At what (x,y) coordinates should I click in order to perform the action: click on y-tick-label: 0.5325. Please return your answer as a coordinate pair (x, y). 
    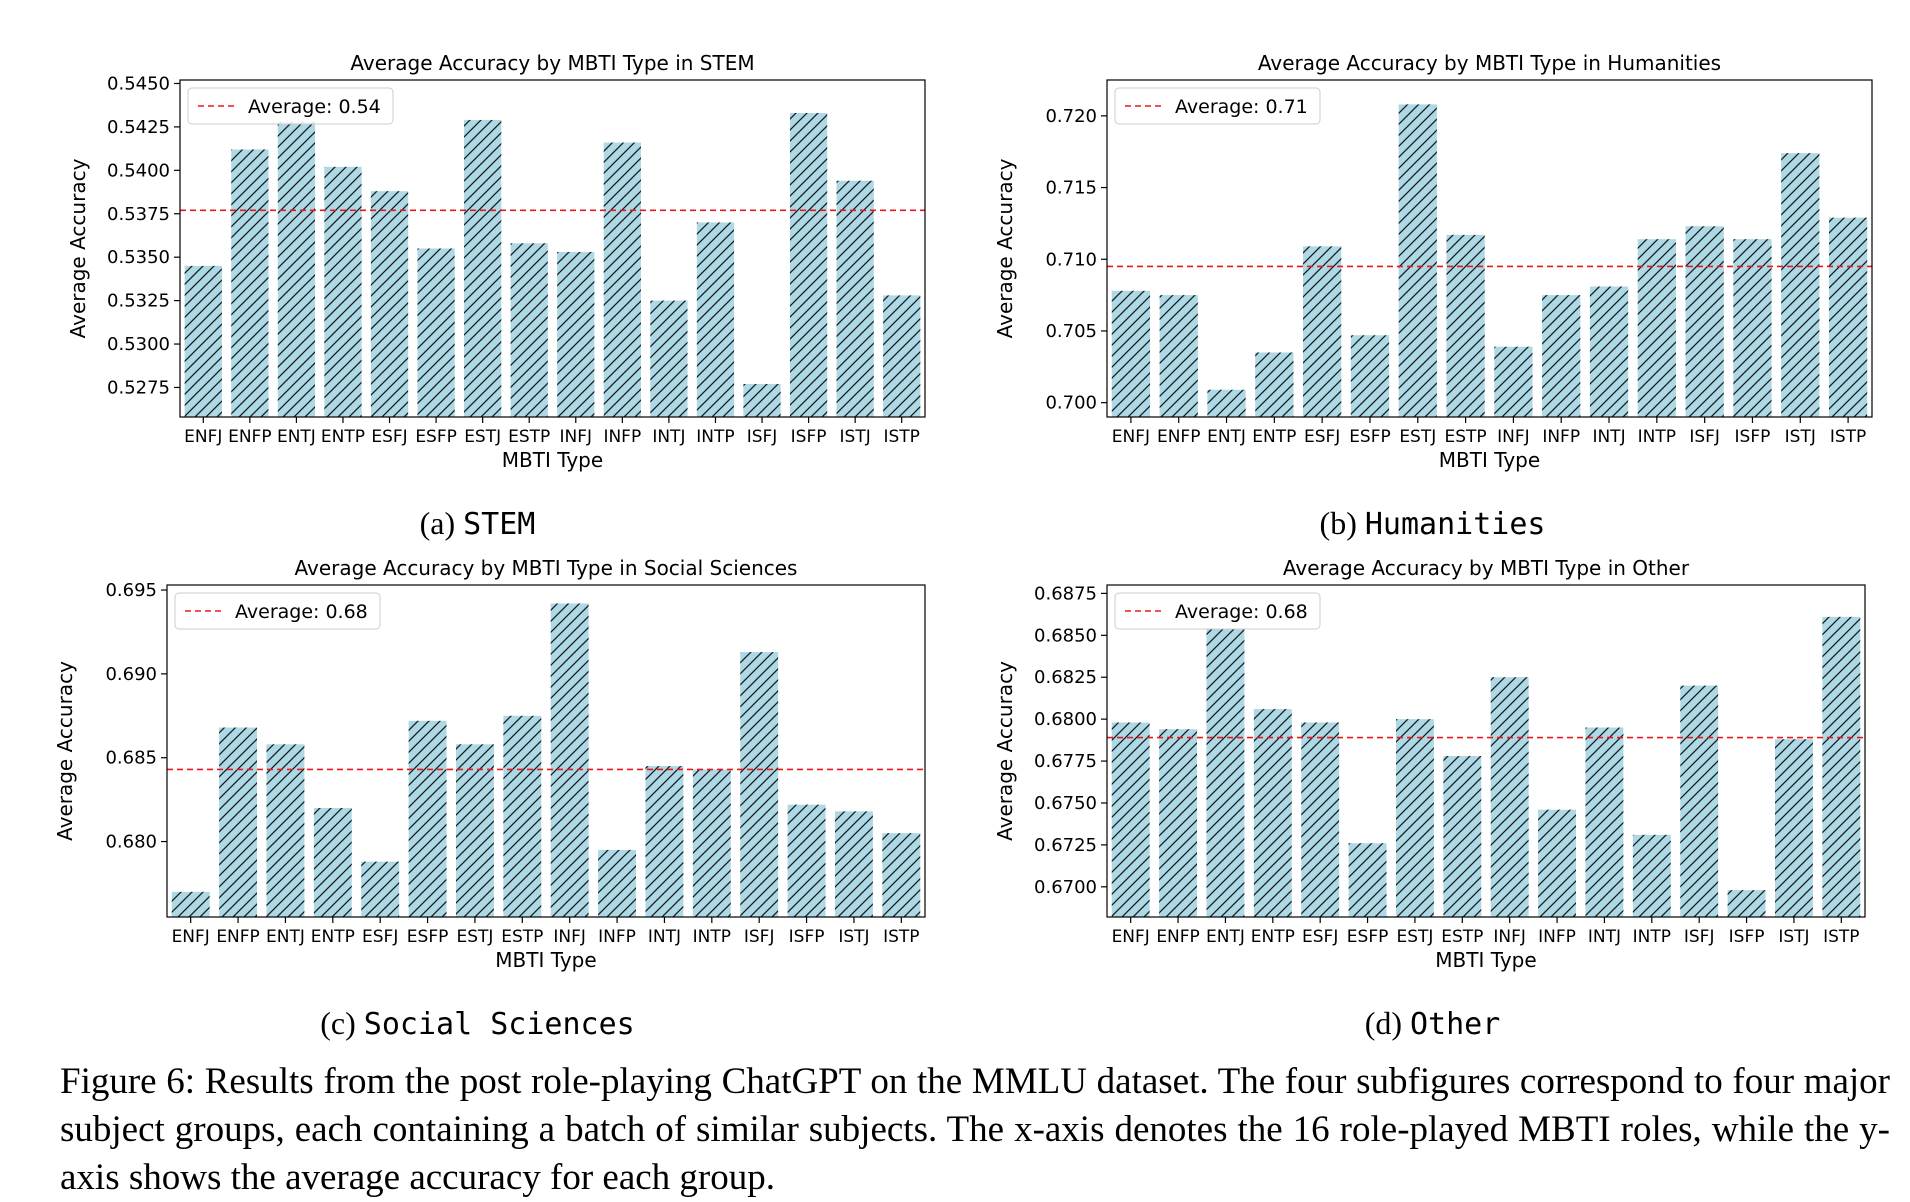
    Looking at the image, I should click on (138, 301).